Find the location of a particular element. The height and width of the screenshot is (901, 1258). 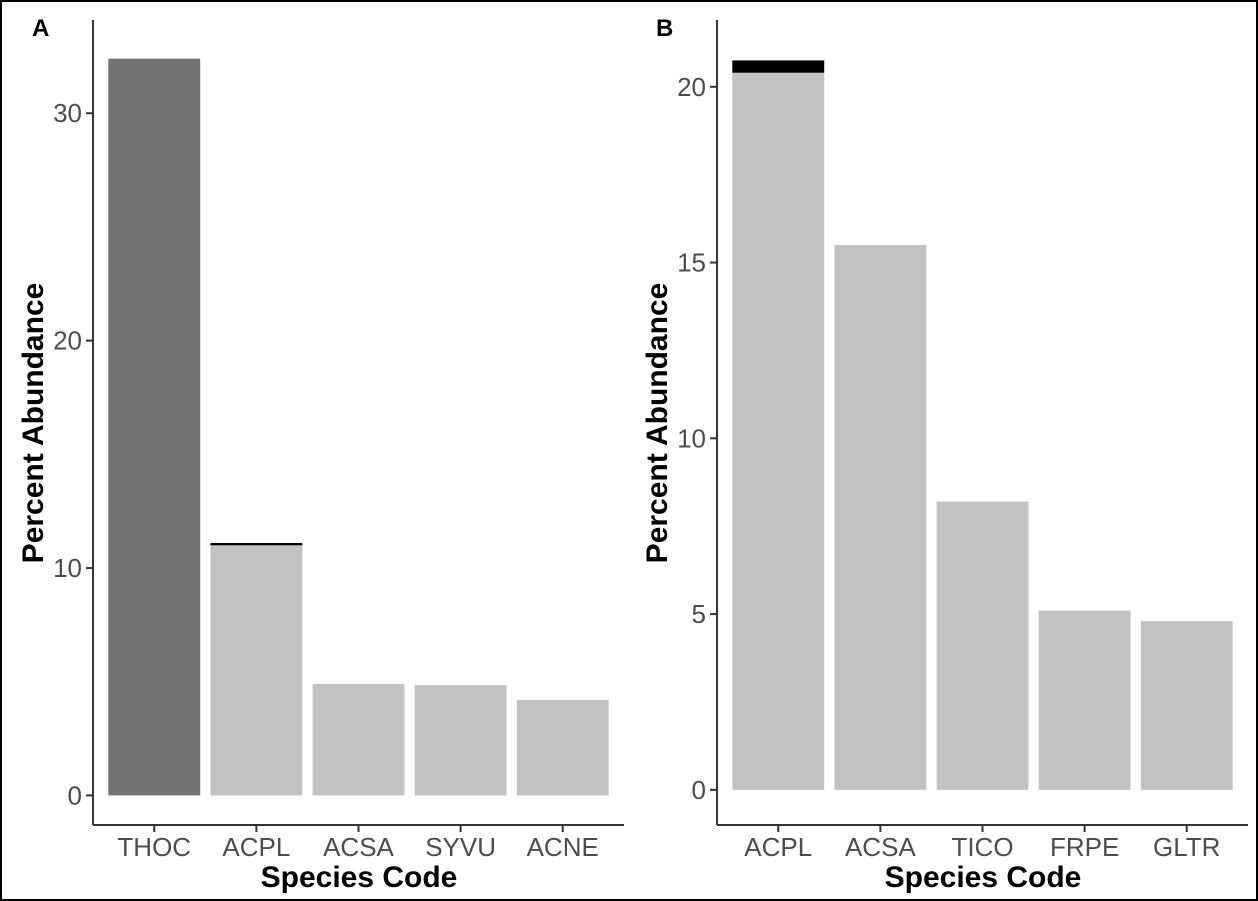

panel-a-error-bars is located at coordinates (256, 544).